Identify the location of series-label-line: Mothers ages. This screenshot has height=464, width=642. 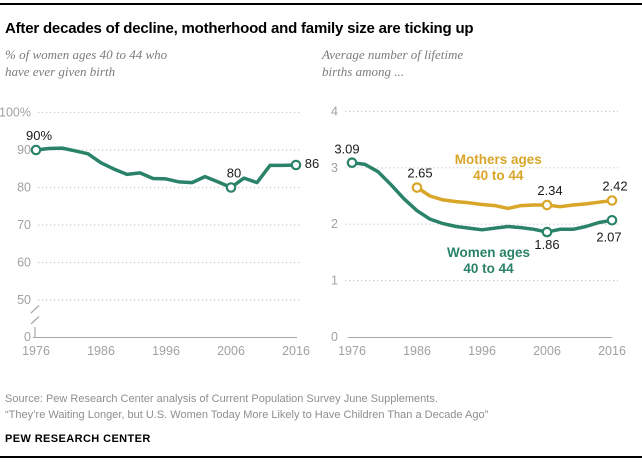
(498, 159).